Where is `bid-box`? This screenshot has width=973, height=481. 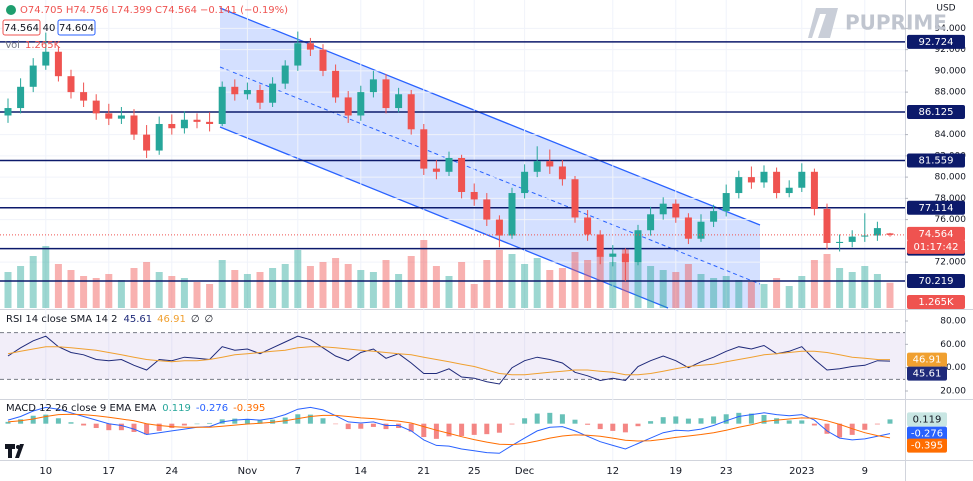 bid-box is located at coordinates (21, 27).